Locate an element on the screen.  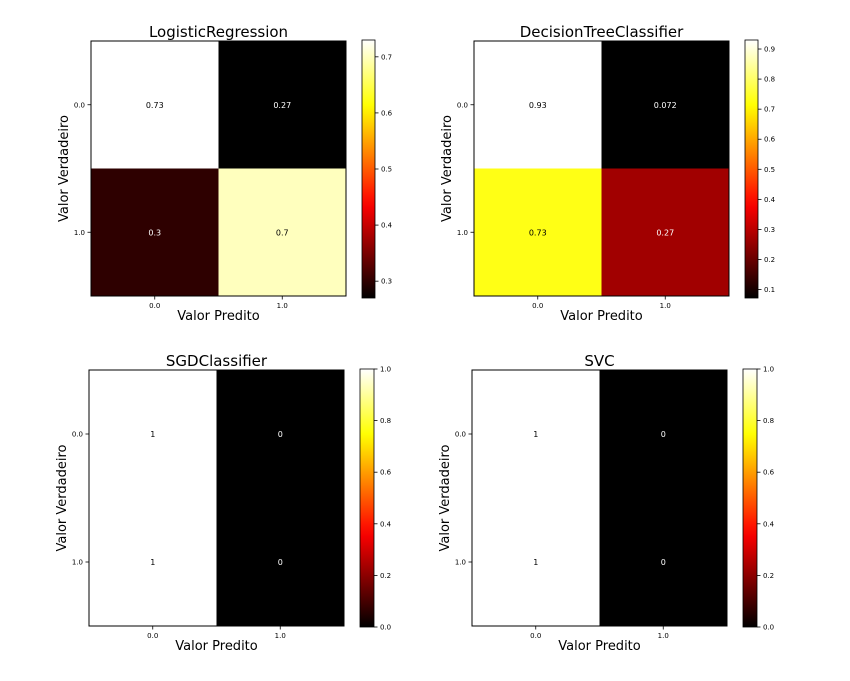
cell-value-label: 0.93 is located at coordinates (538, 105).